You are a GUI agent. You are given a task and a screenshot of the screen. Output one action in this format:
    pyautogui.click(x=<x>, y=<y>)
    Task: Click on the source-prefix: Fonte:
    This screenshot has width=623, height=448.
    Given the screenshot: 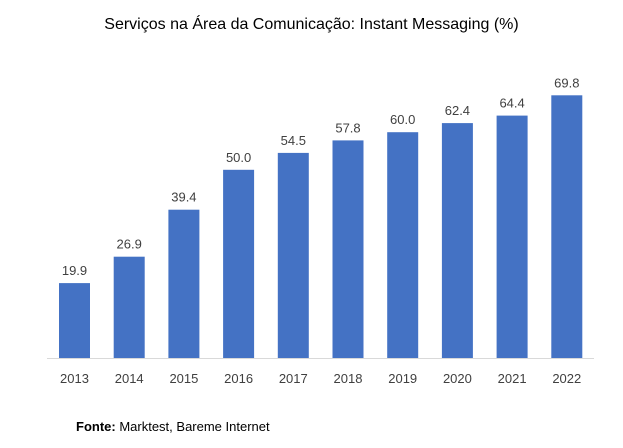 What is the action you would take?
    pyautogui.click(x=96, y=426)
    